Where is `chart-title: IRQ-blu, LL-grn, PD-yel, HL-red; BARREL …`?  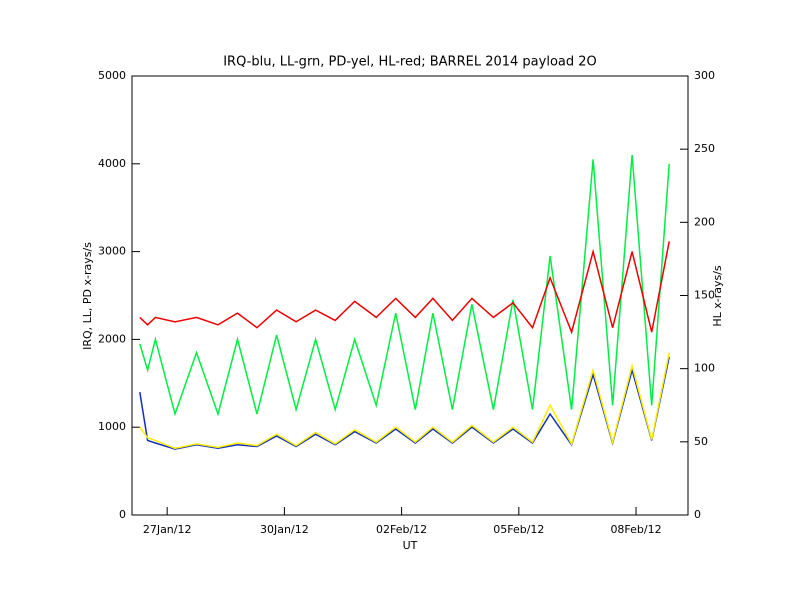
chart-title: IRQ-blu, LL-grn, PD-yel, HL-red; BARREL … is located at coordinates (410, 62).